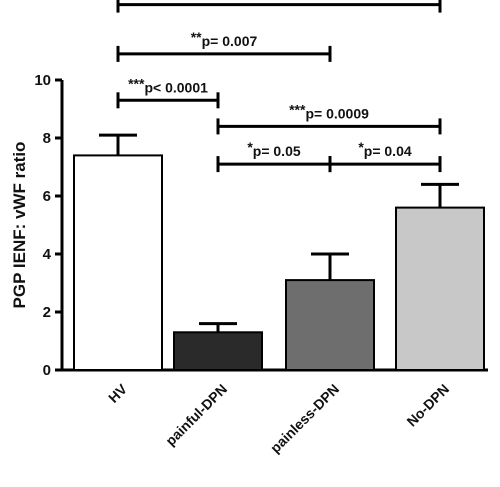 The height and width of the screenshot is (487, 500). Describe the element at coordinates (47, 370) in the screenshot. I see `y-tick-label: 0` at that location.